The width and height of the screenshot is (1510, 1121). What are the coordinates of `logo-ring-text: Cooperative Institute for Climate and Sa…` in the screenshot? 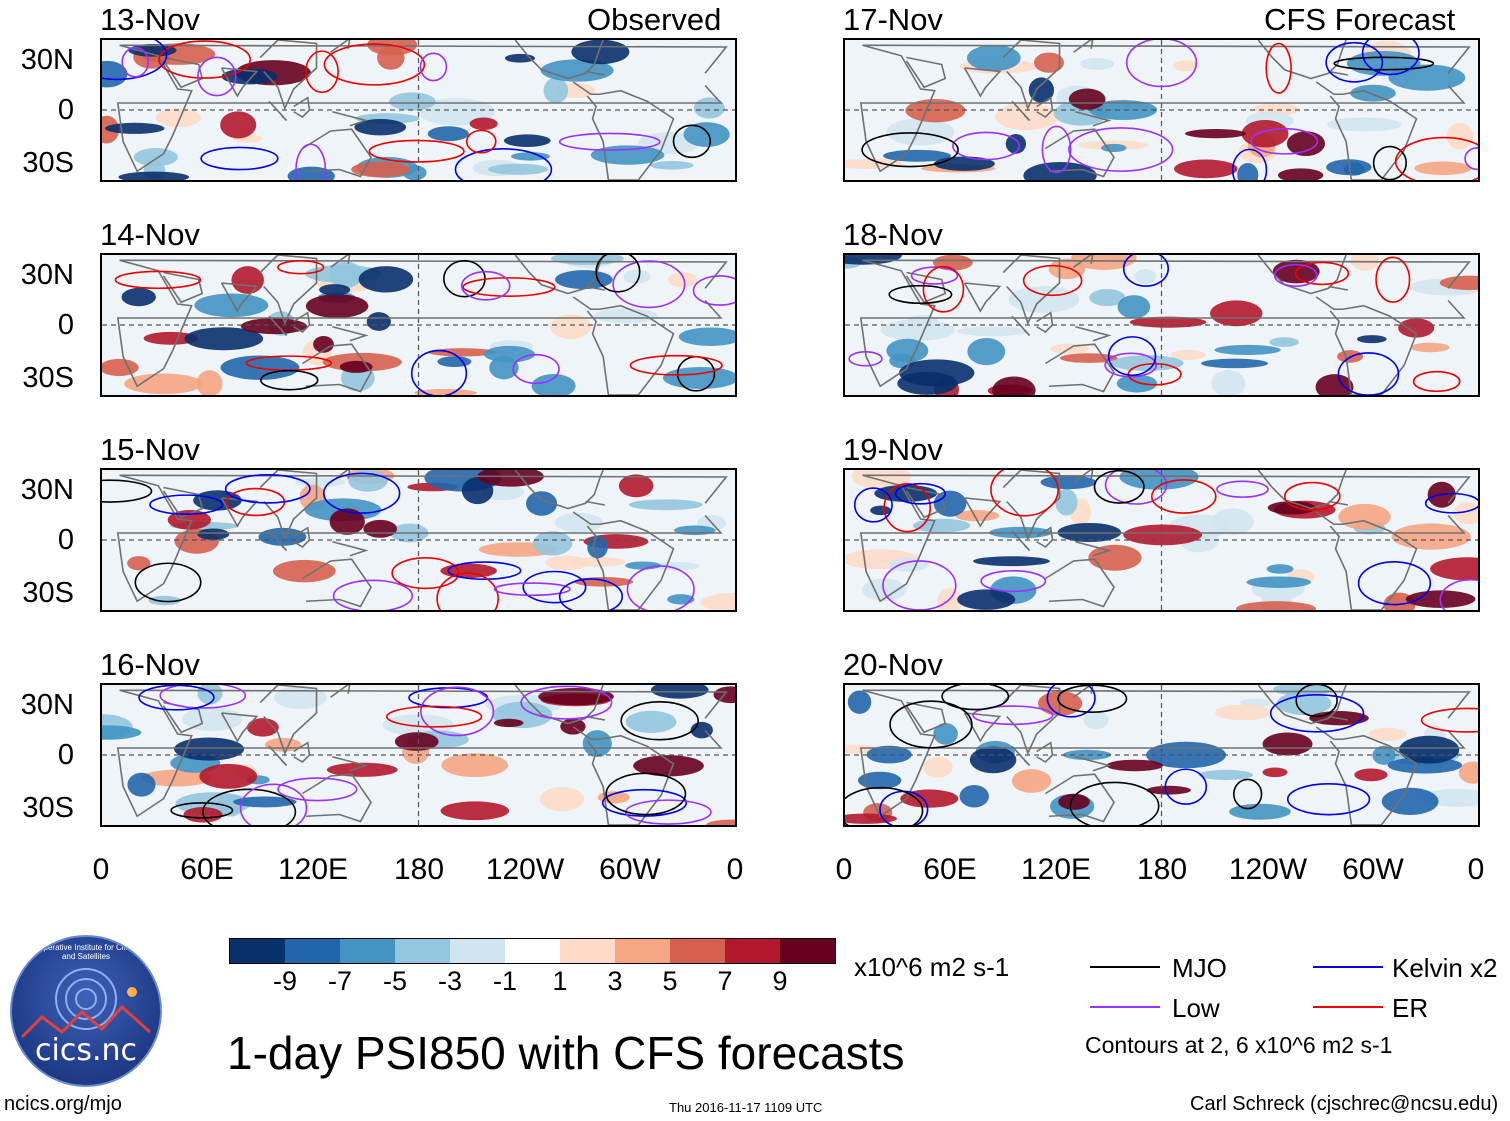 It's located at (86, 952).